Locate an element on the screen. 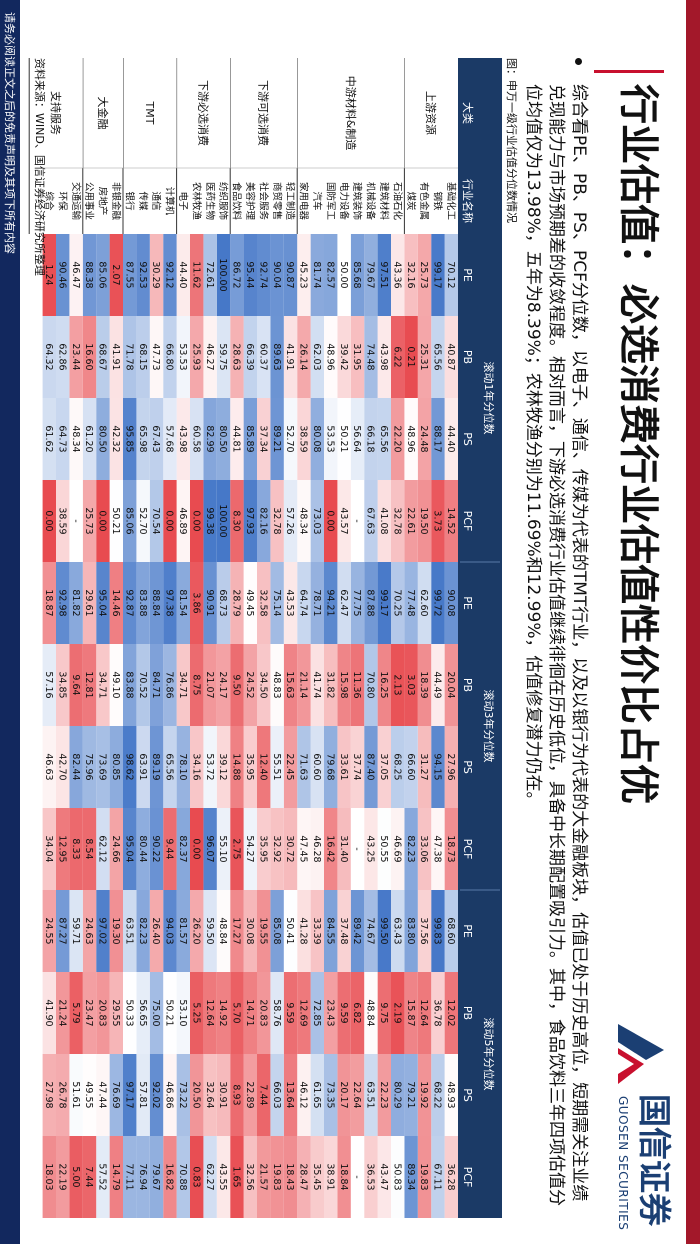 The width and height of the screenshot is (700, 1244). percentile-value: 17.27 is located at coordinates (236, 930).